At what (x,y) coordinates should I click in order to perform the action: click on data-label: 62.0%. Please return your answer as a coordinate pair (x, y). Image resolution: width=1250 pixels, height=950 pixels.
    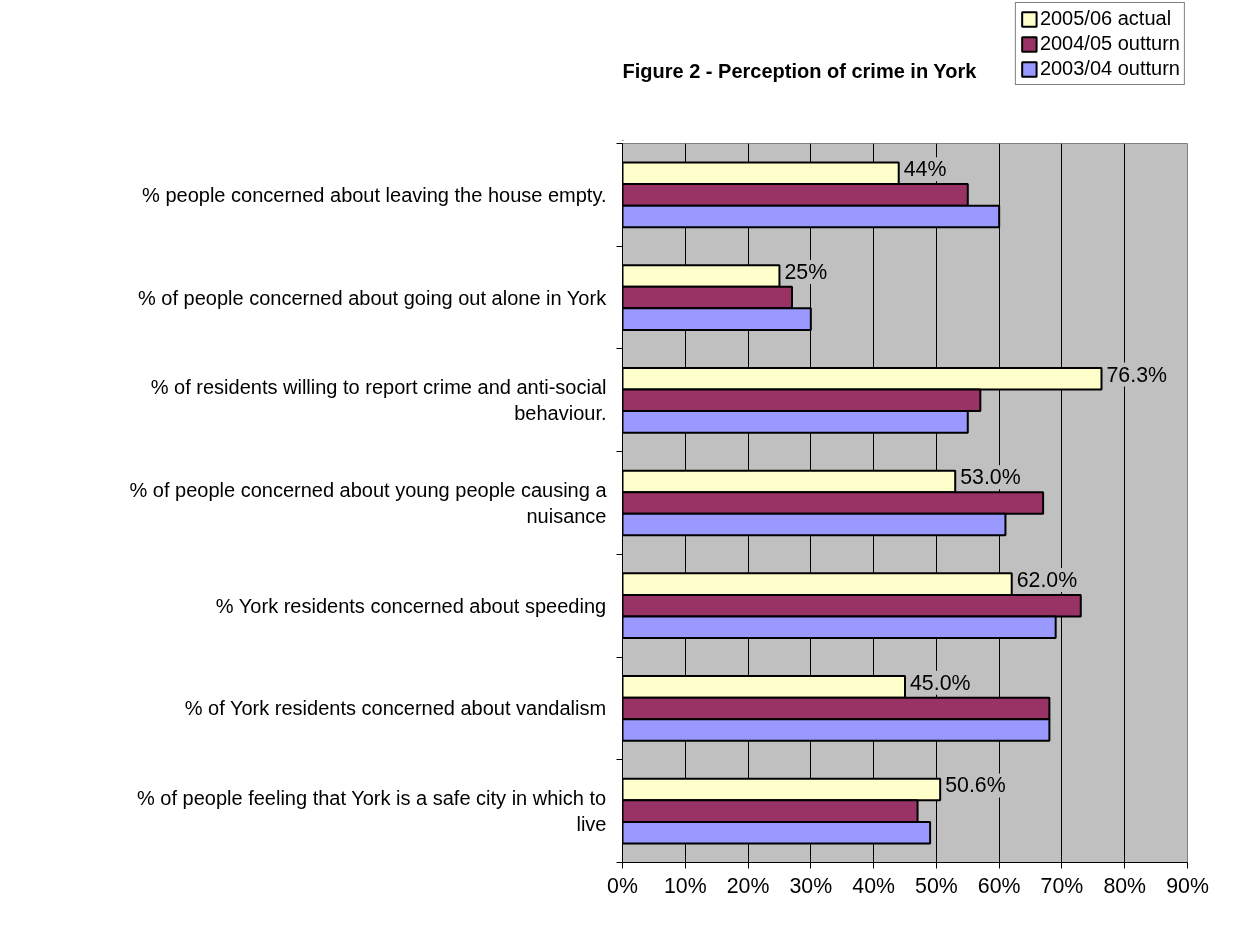
    Looking at the image, I should click on (1047, 580).